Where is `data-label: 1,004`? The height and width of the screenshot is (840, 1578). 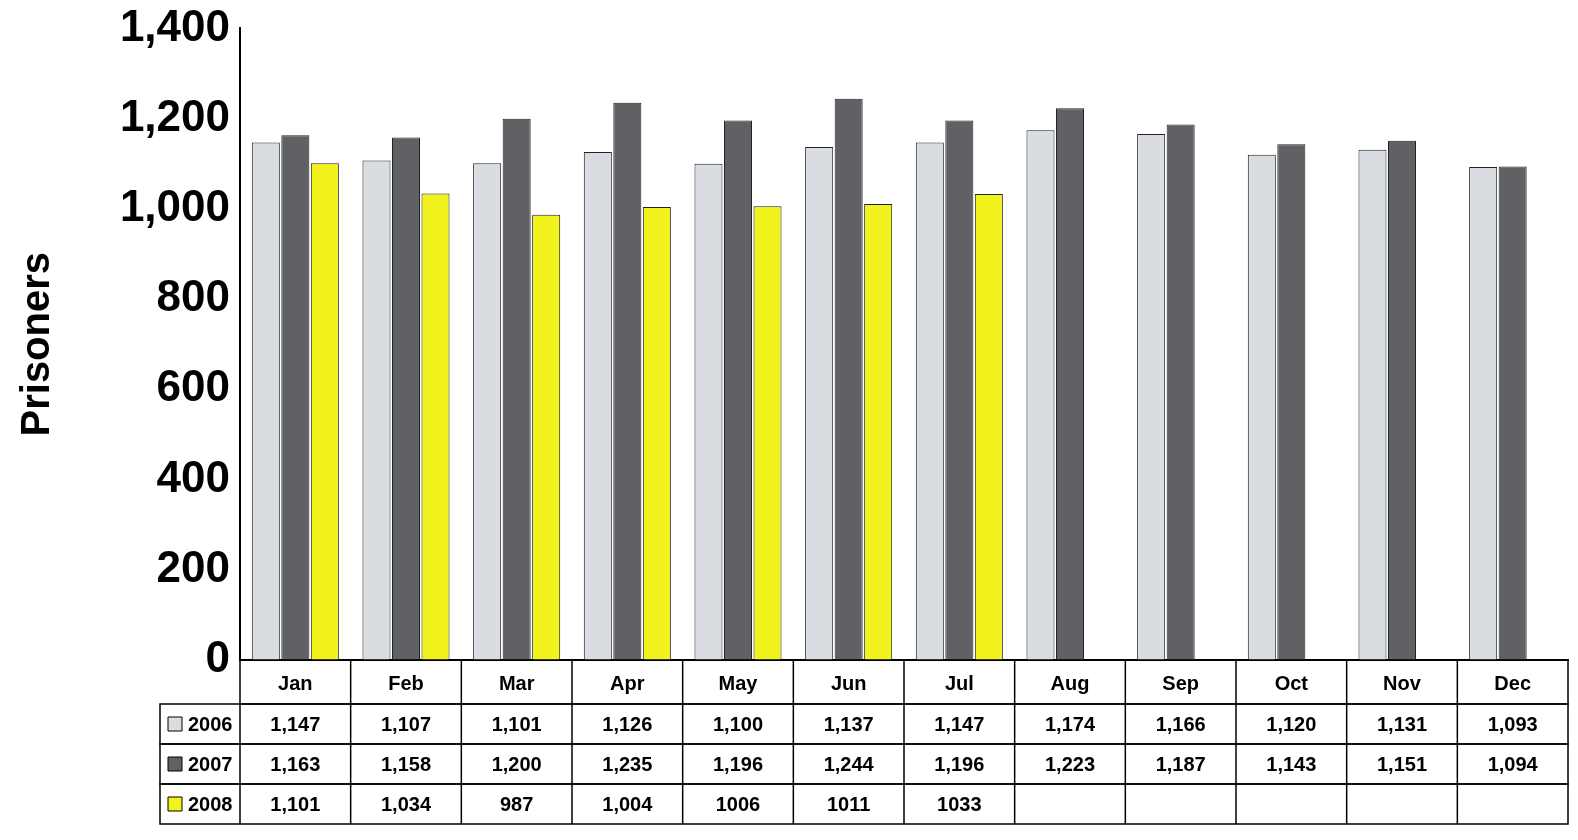
data-label: 1,004 is located at coordinates (628, 803).